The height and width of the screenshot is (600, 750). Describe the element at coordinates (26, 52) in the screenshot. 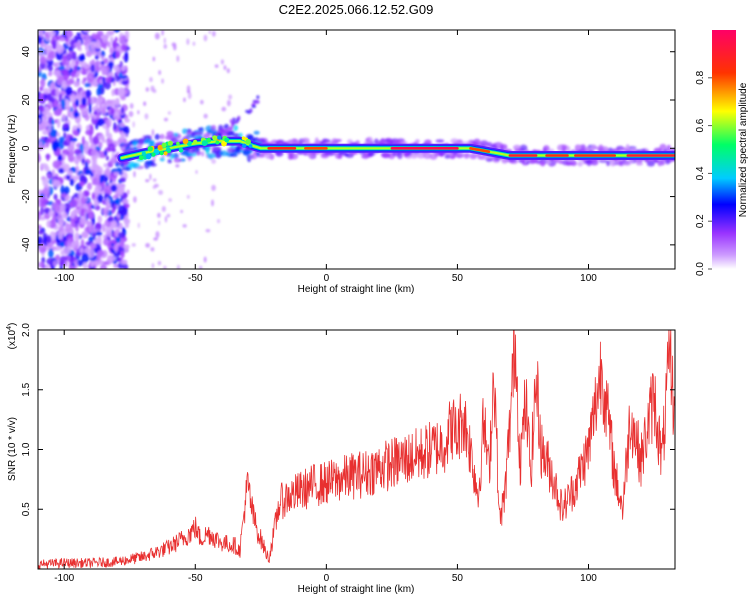

I see `y-tick-label: 40` at that location.